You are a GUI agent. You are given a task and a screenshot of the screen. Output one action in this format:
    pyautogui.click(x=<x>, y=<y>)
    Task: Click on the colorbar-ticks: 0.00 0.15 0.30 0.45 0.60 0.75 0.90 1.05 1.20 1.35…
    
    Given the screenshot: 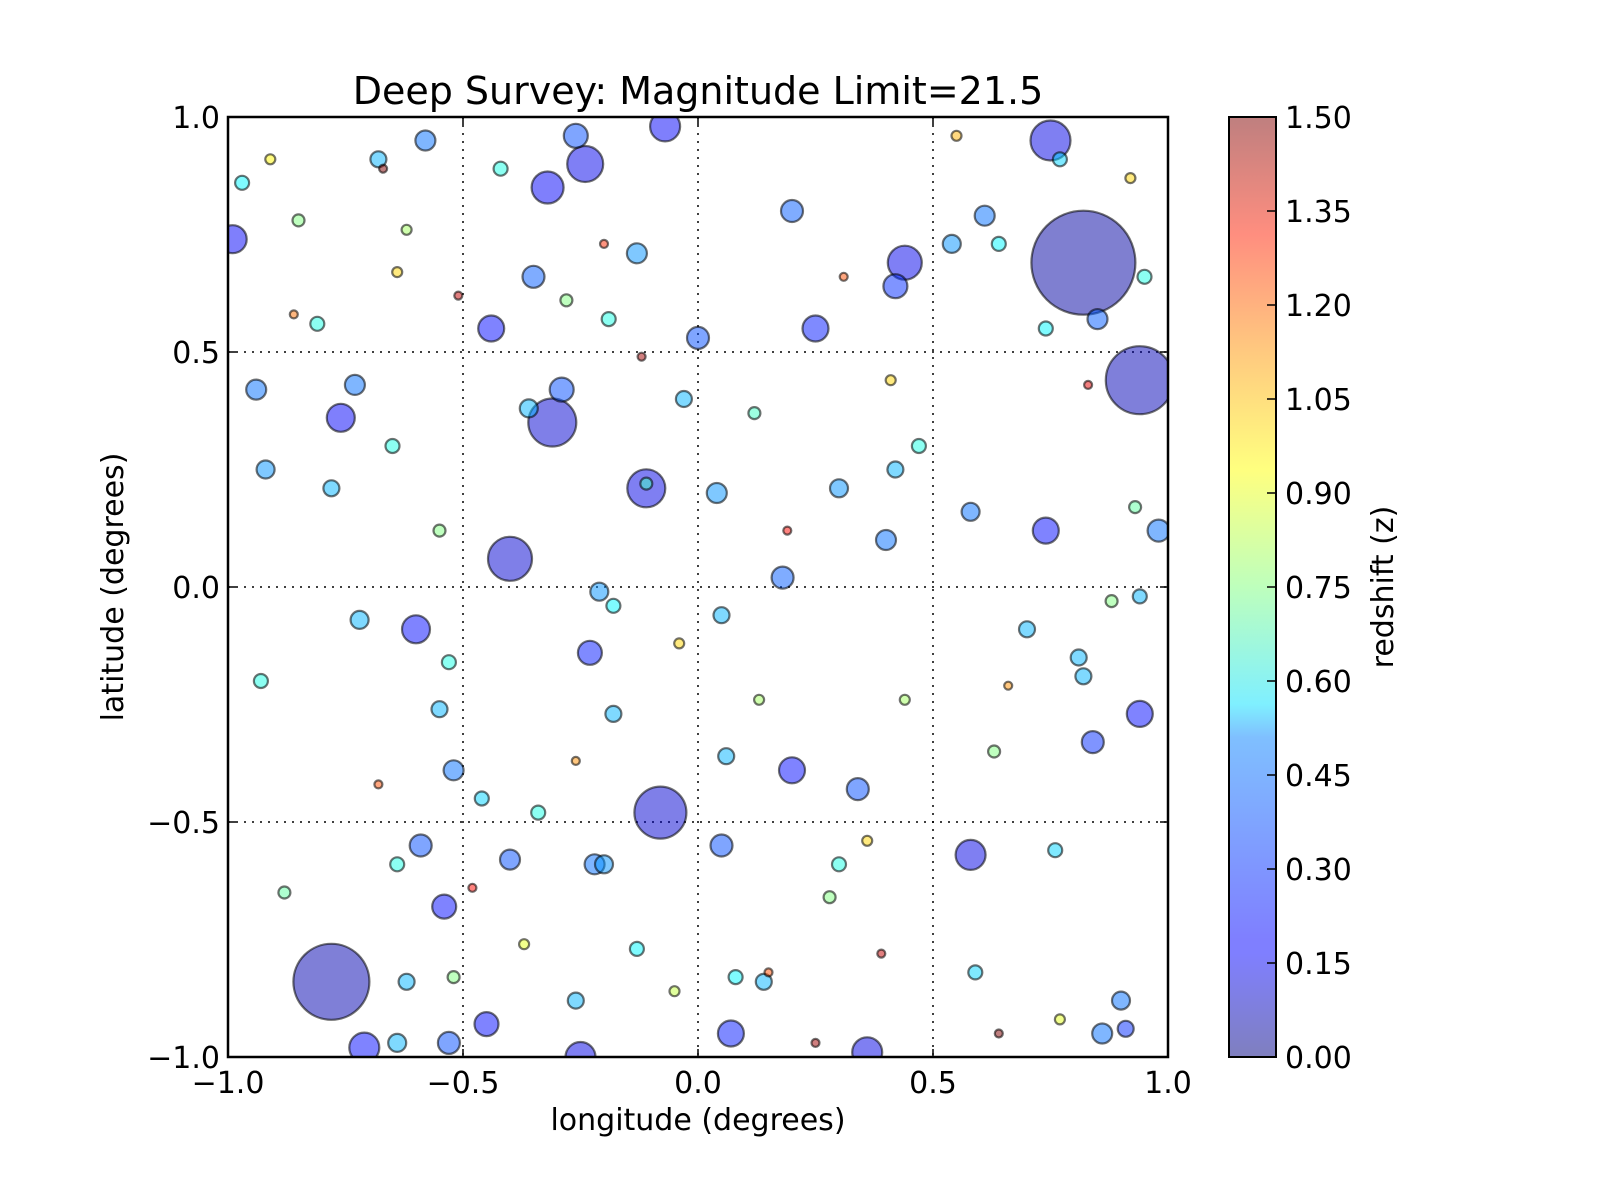 What is the action you would take?
    pyautogui.click(x=1309, y=588)
    